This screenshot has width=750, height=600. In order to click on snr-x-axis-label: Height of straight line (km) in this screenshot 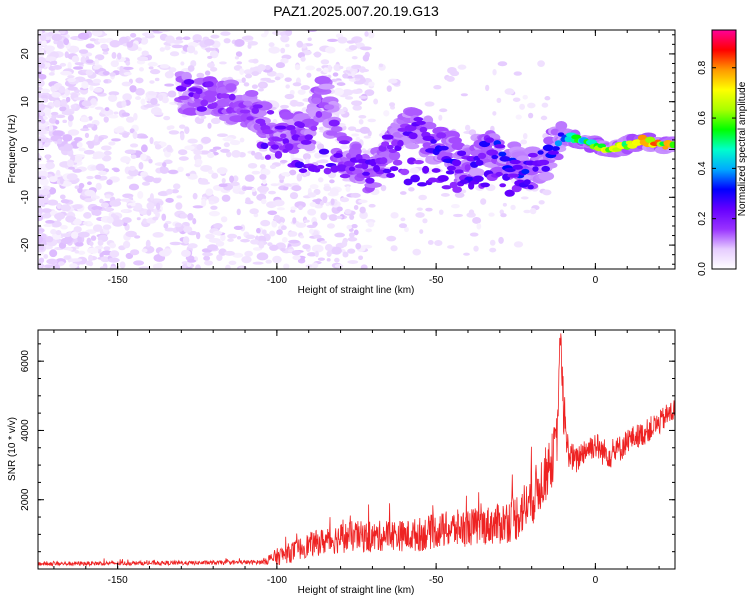, I will do `click(356, 590)`.